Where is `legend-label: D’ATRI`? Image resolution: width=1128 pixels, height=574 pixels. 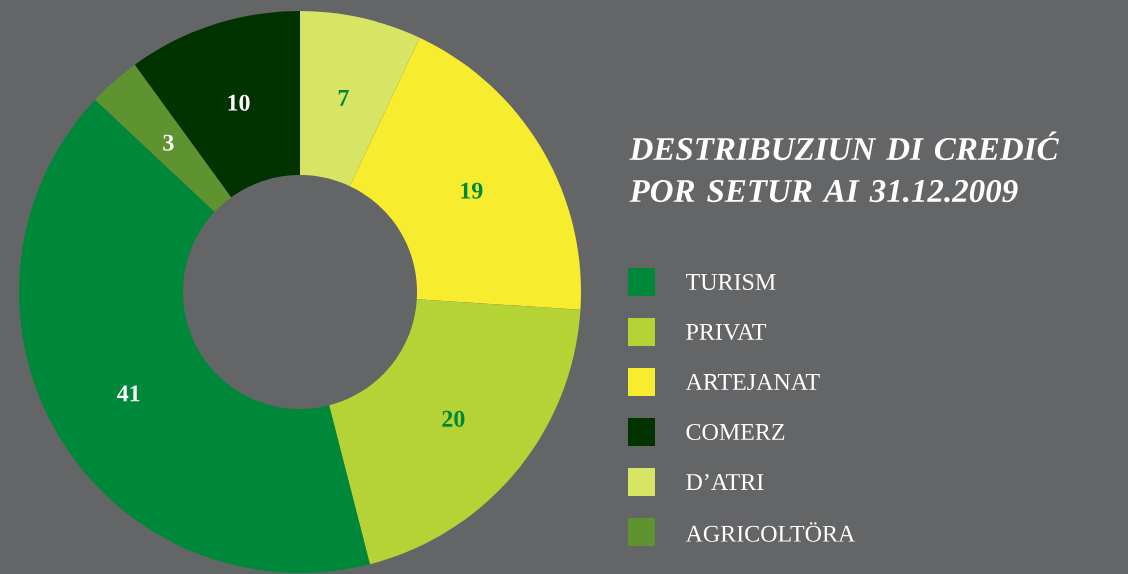 legend-label: D’ATRI is located at coordinates (725, 481).